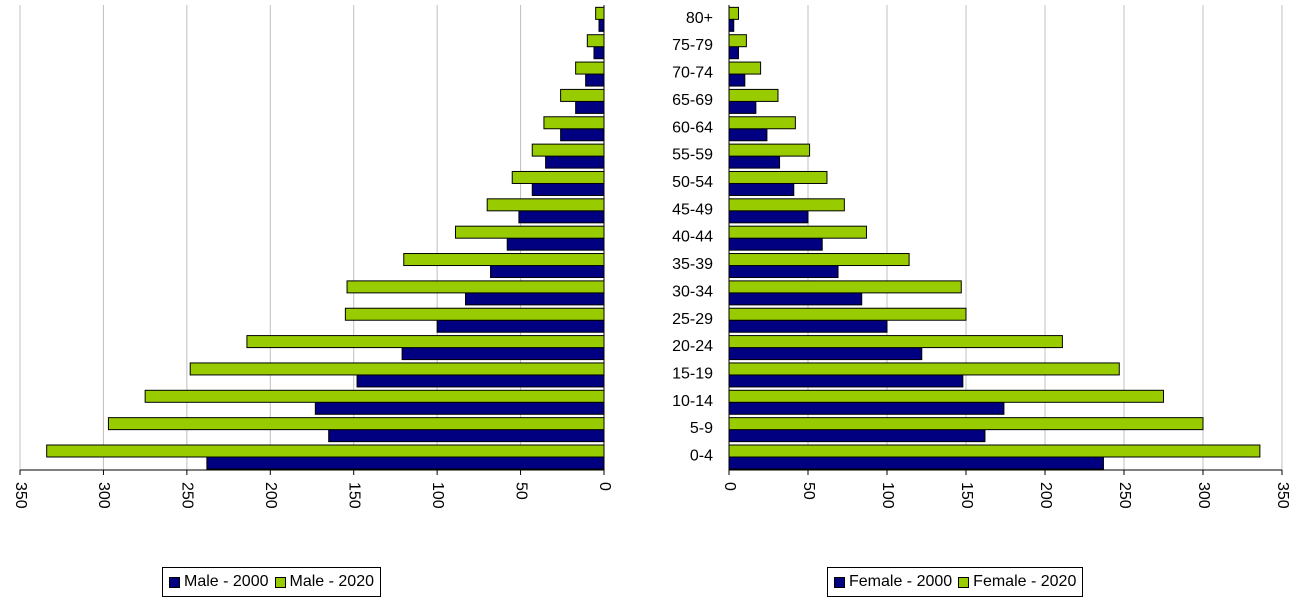  Describe the element at coordinates (692, 401) in the screenshot. I see `category-label: 10-14` at that location.